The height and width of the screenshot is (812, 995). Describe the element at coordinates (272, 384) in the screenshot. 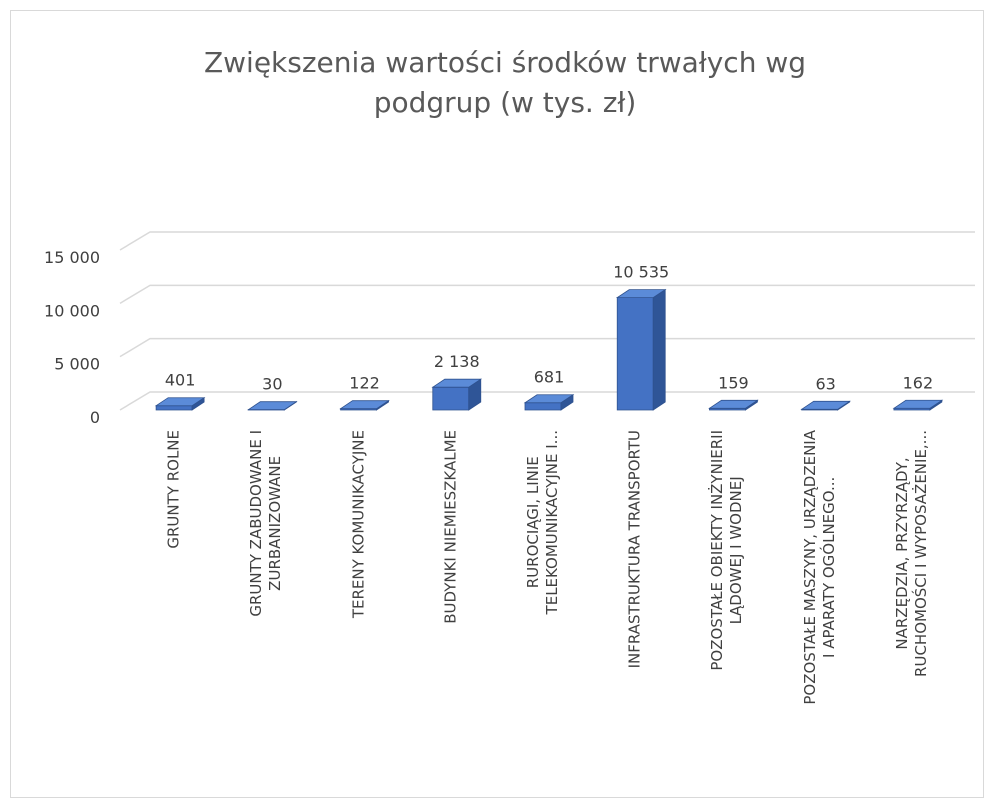

I see `data-label: 30` at that location.